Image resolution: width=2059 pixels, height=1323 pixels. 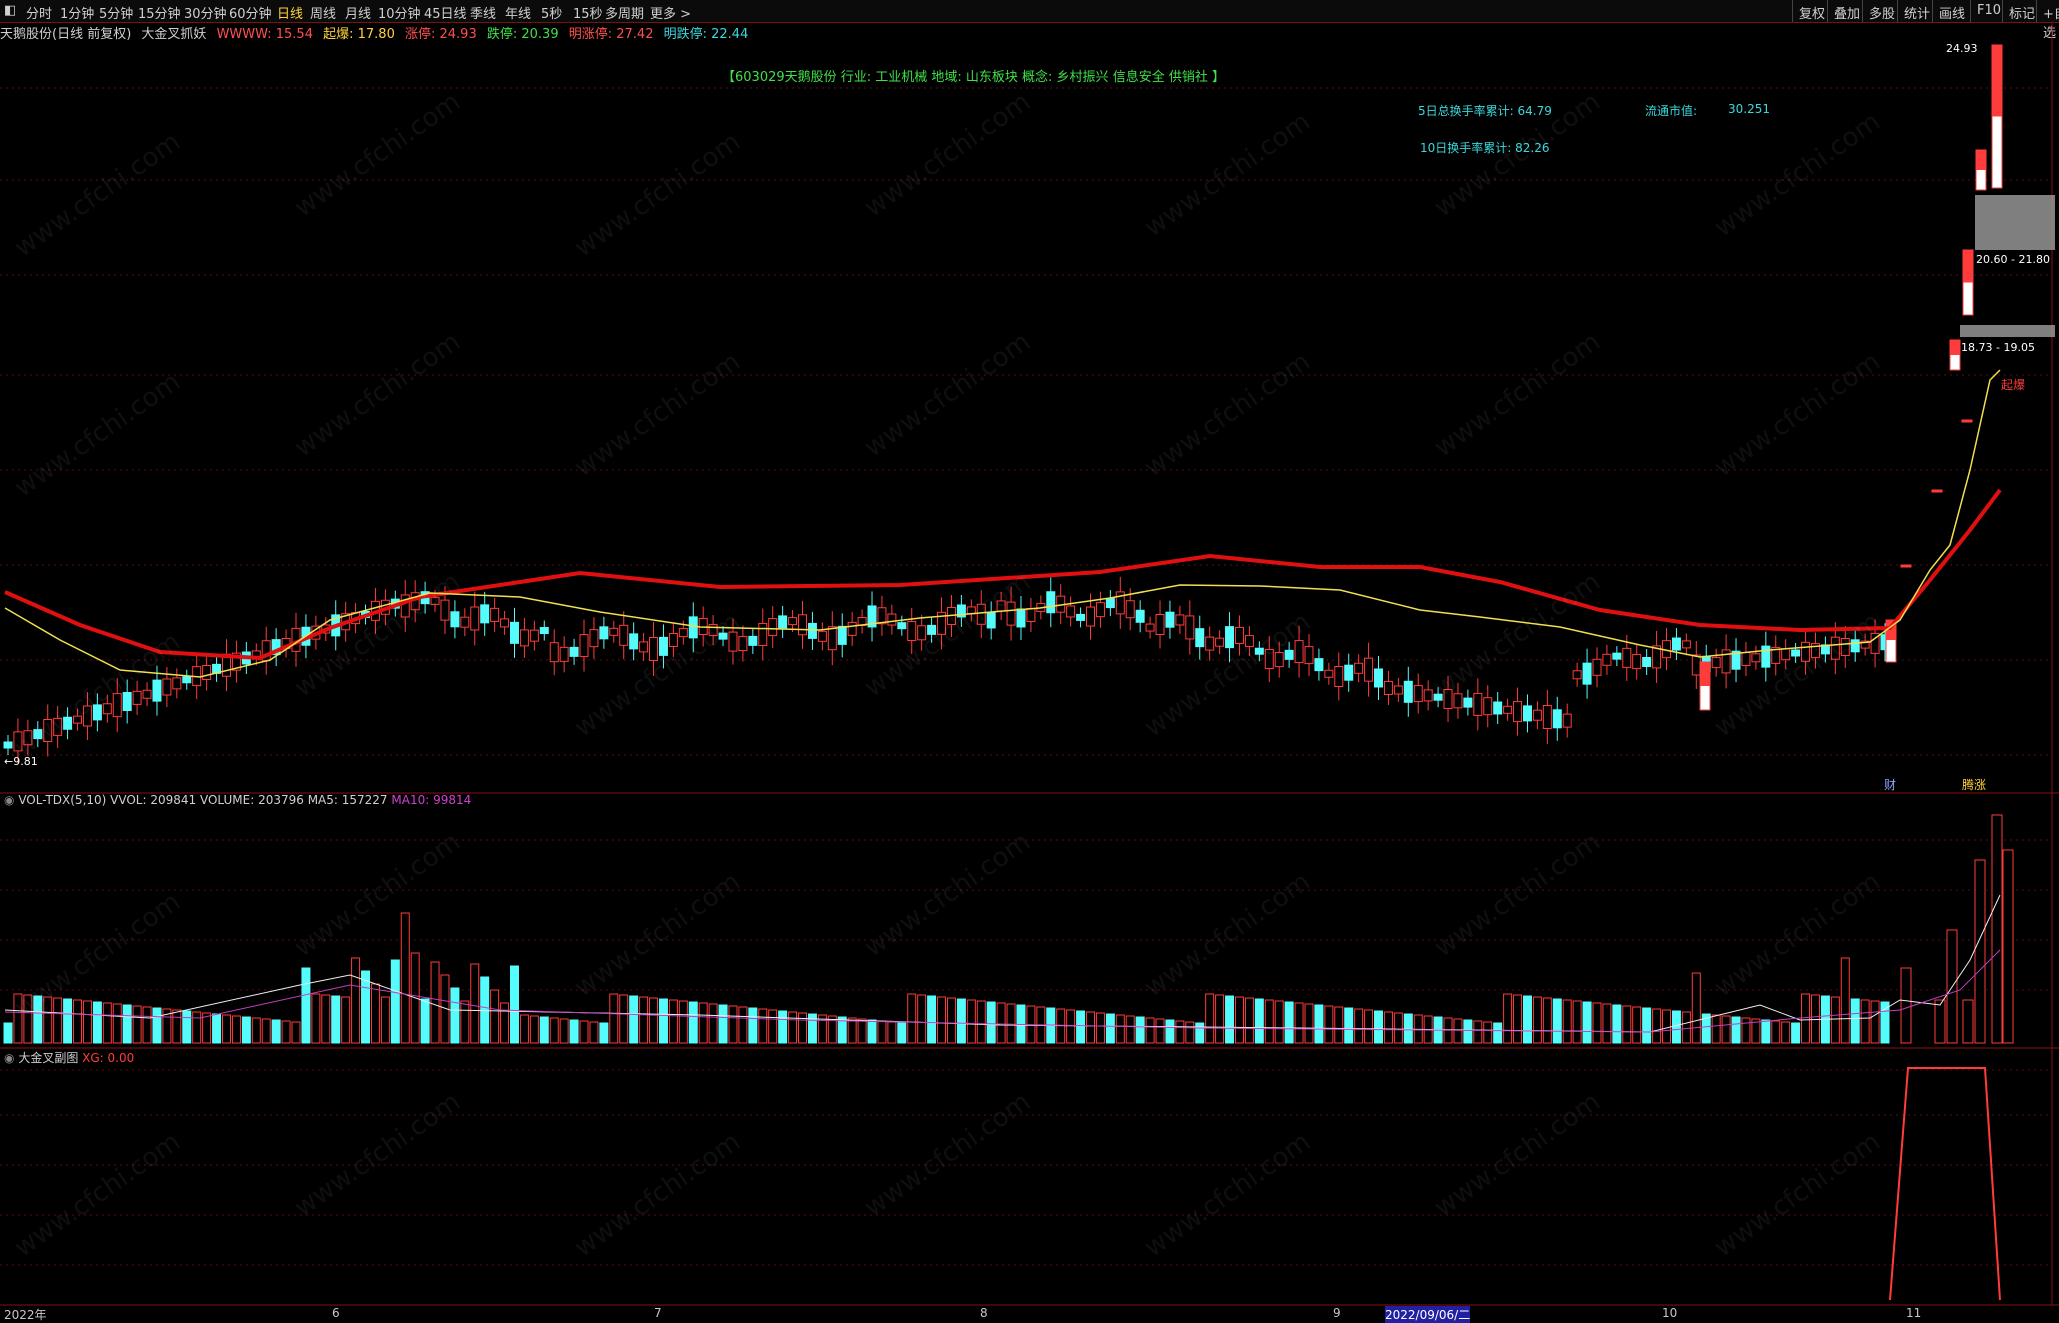 I want to click on period-tab-16: 更多 >, so click(x=671, y=14).